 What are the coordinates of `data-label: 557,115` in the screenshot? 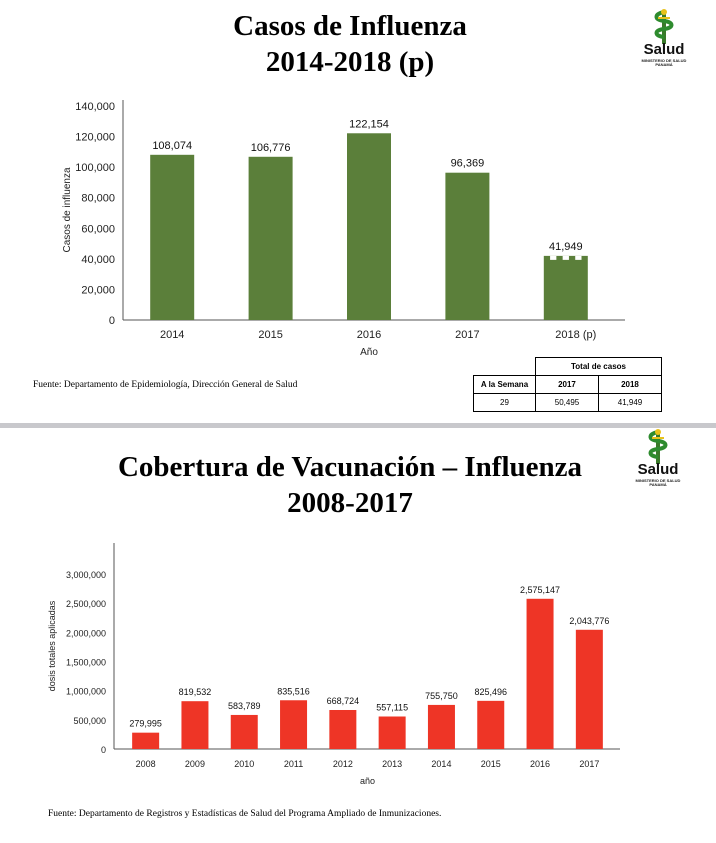 It's located at (392, 708).